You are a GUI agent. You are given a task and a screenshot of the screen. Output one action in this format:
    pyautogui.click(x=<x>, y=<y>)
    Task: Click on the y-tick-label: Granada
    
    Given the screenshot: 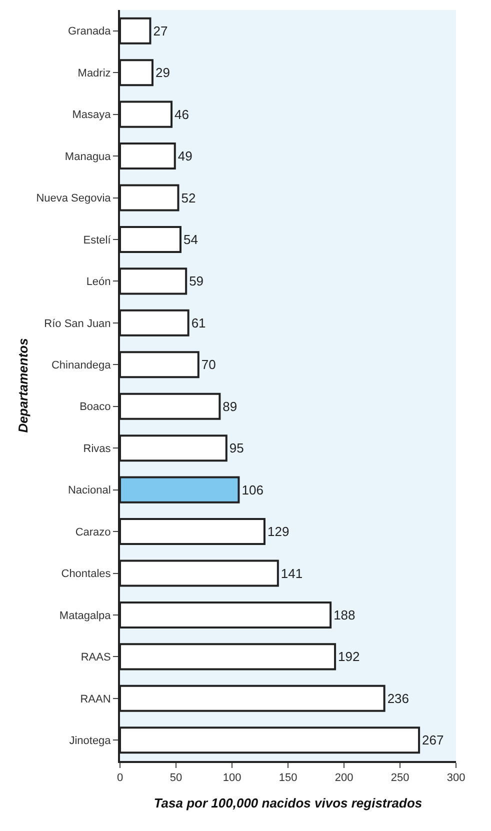 What is the action you would take?
    pyautogui.click(x=90, y=32)
    